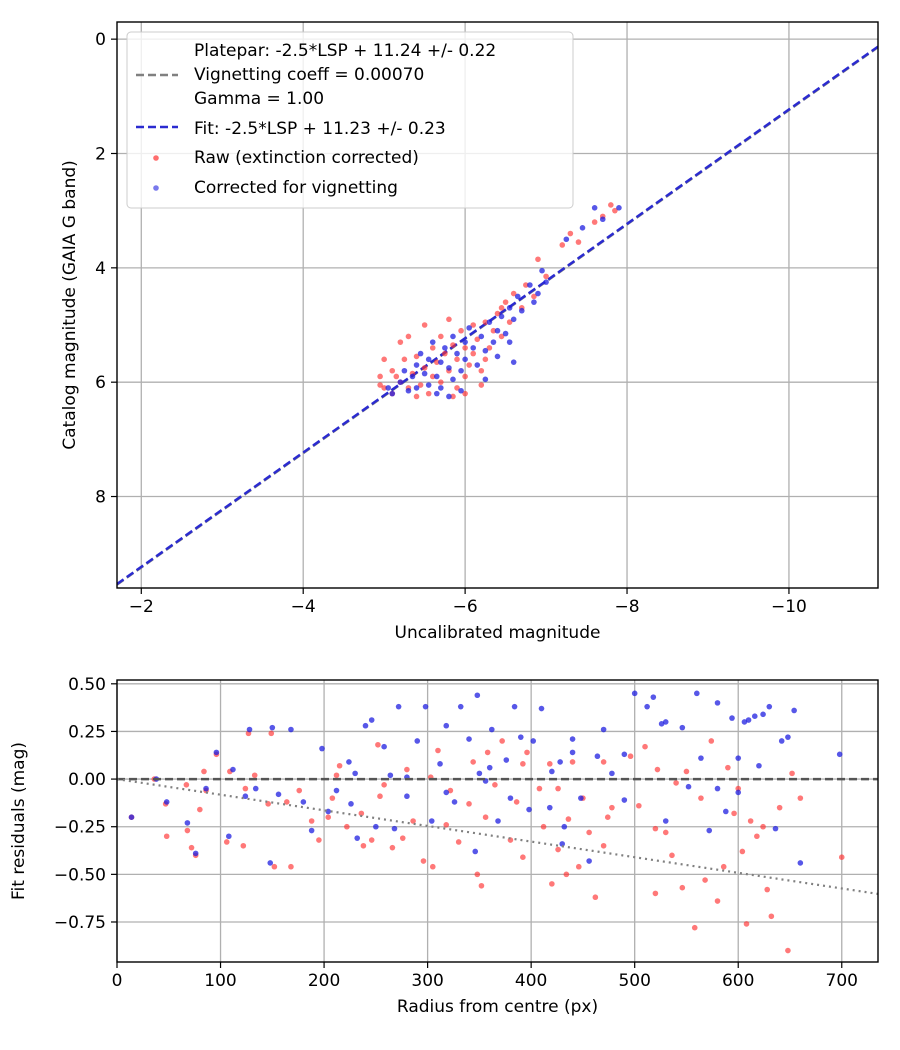 The width and height of the screenshot is (900, 1050). Describe the element at coordinates (427, 981) in the screenshot. I see `bot-x-tick-label: 300` at that location.